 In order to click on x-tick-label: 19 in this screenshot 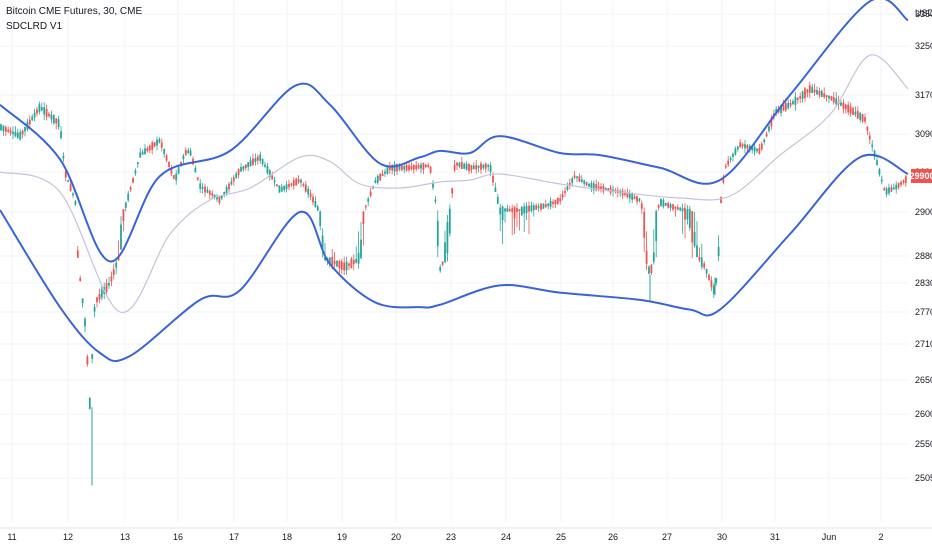, I will do `click(342, 537)`.